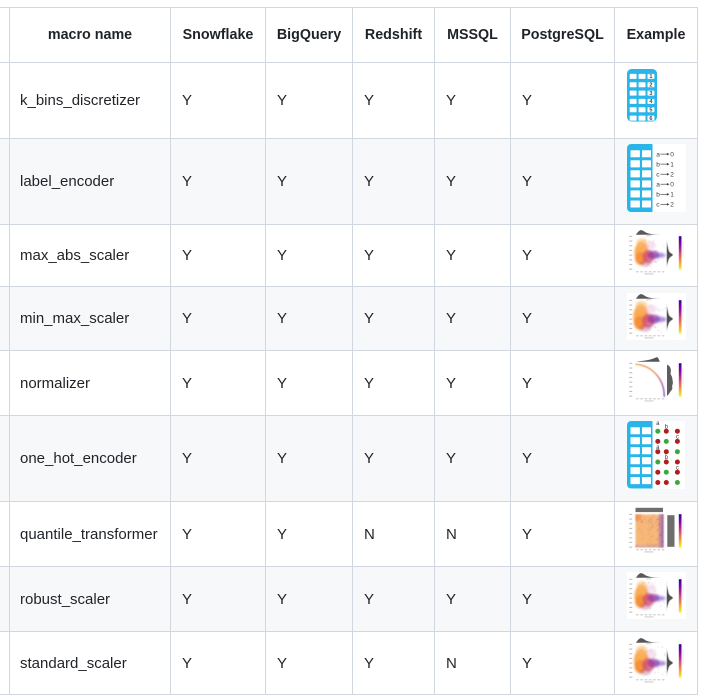 The image size is (706, 697). I want to click on svg-text: 6, so click(650, 119).